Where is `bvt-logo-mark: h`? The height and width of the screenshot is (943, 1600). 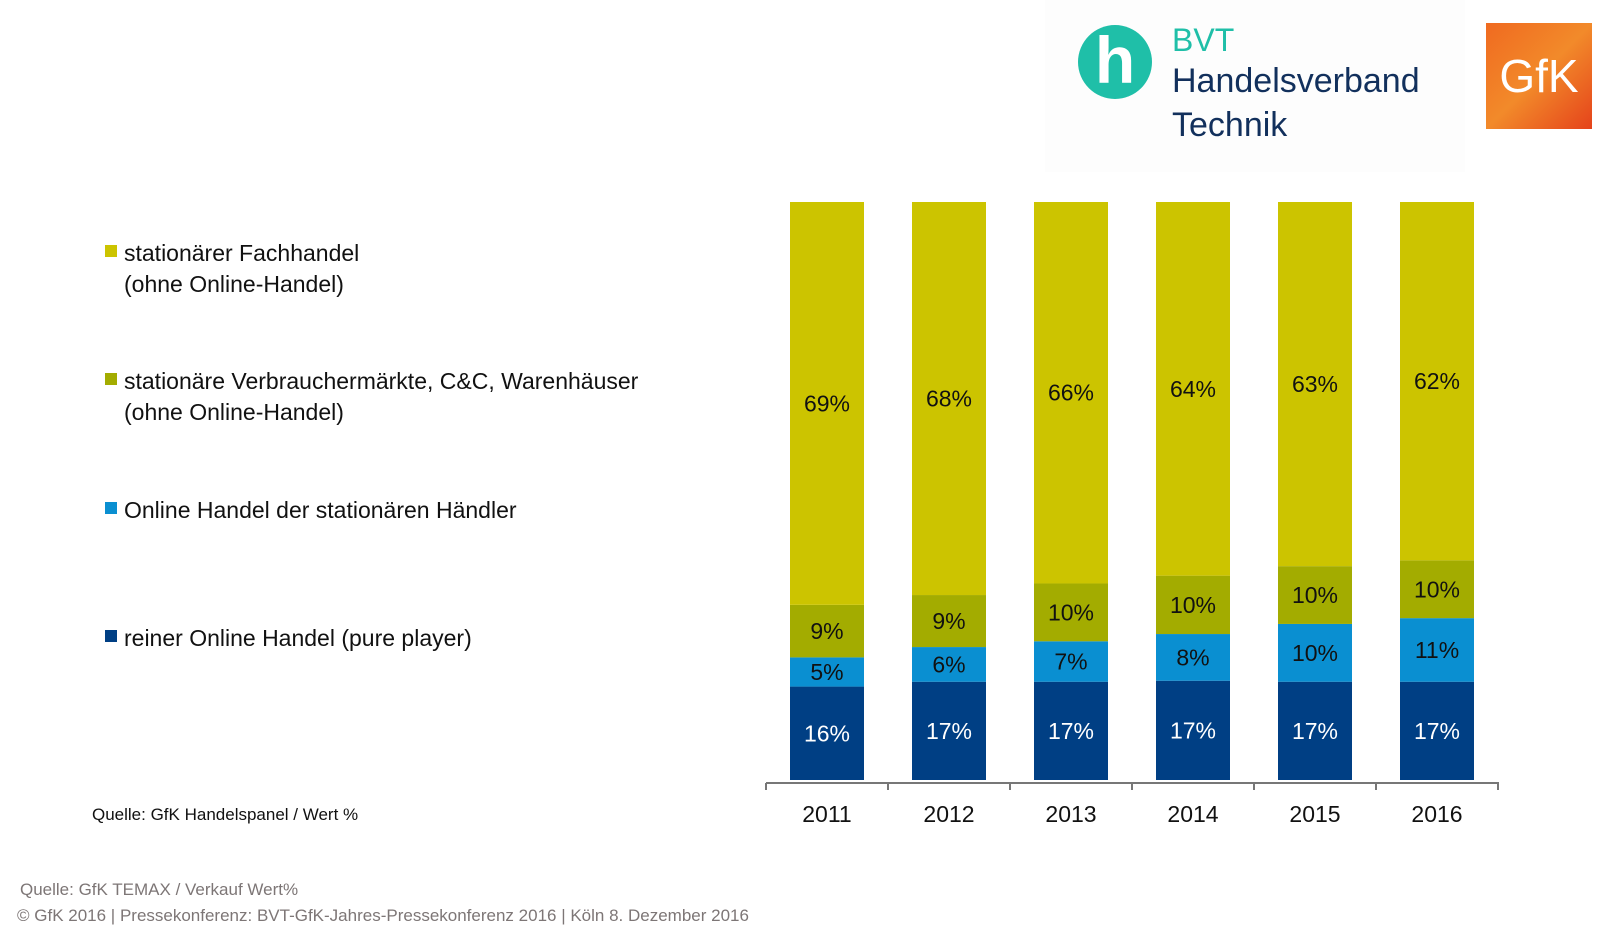
bvt-logo-mark: h is located at coordinates (1115, 62).